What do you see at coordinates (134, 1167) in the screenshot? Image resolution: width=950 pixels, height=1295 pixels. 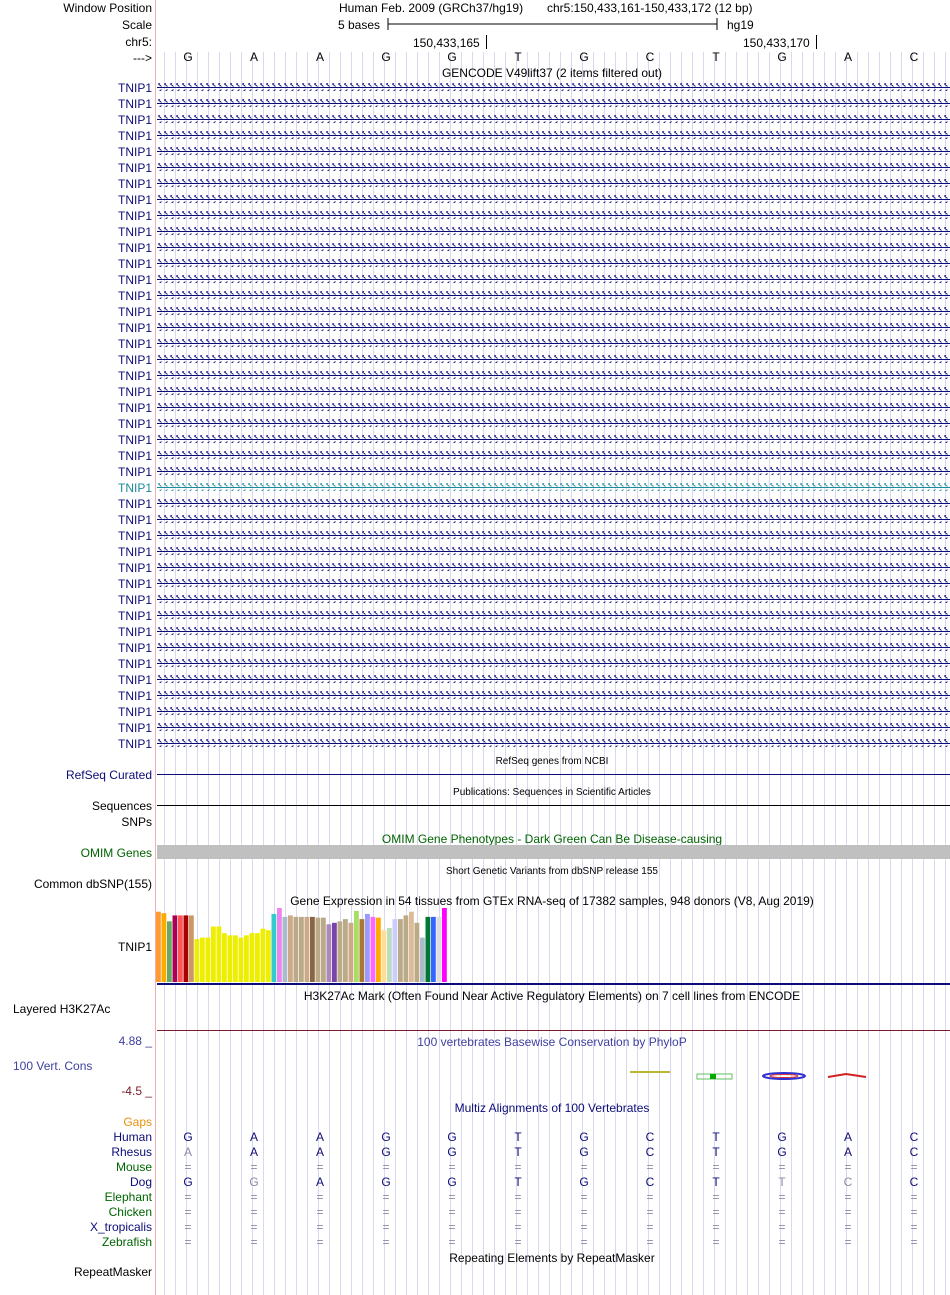 I see `species-label: Mouse` at bounding box center [134, 1167].